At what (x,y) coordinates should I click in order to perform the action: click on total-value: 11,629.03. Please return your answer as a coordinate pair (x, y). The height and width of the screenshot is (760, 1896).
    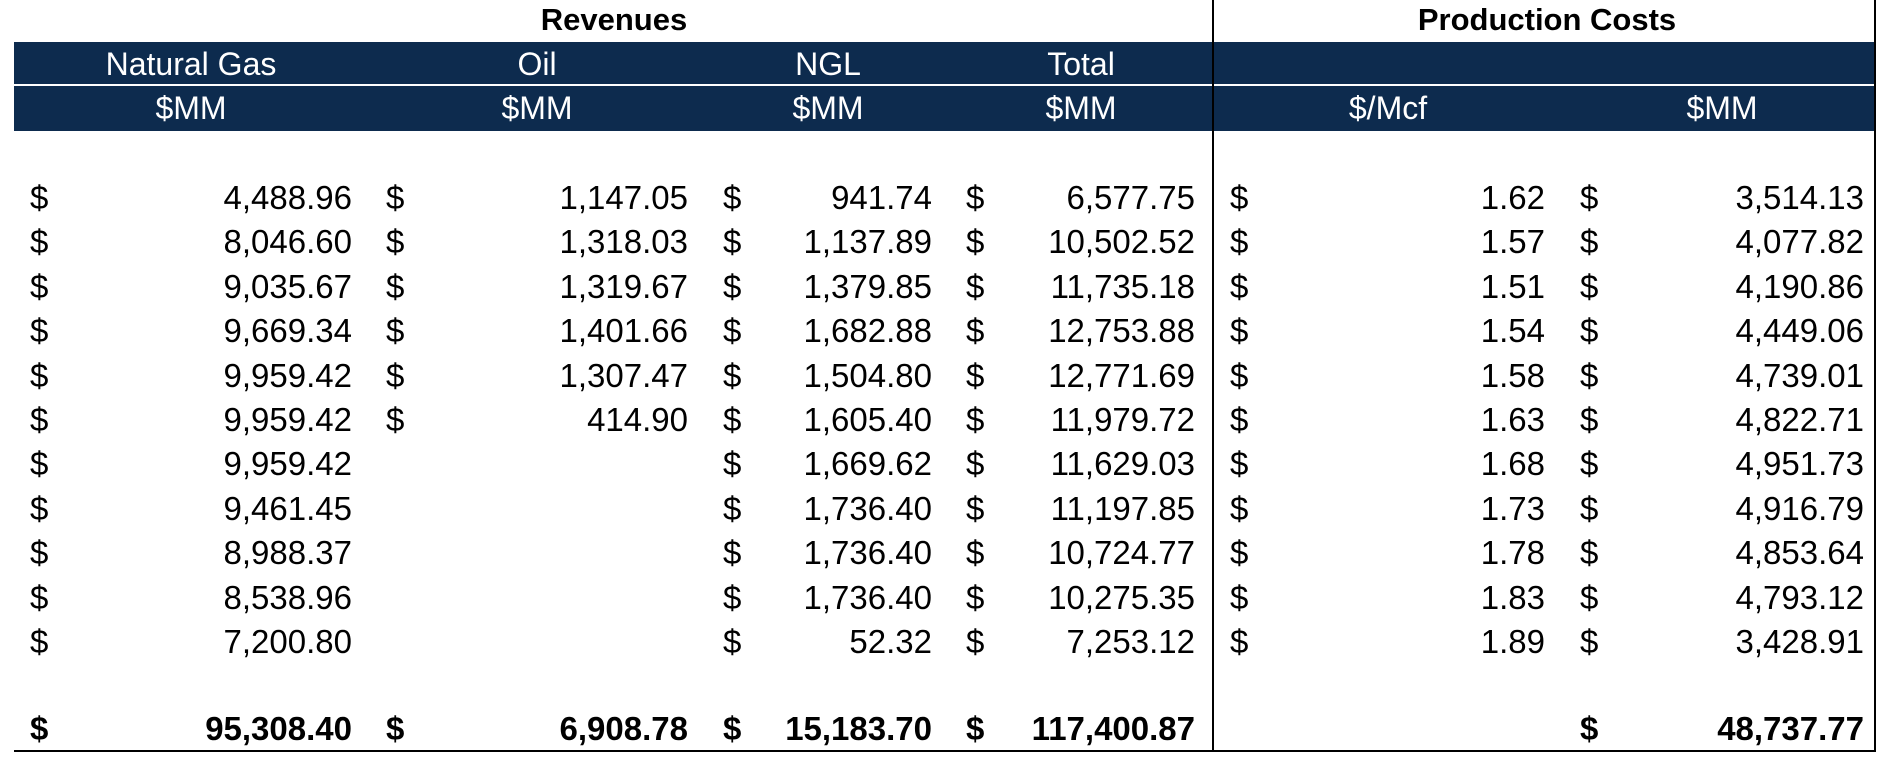
    Looking at the image, I should click on (1122, 464).